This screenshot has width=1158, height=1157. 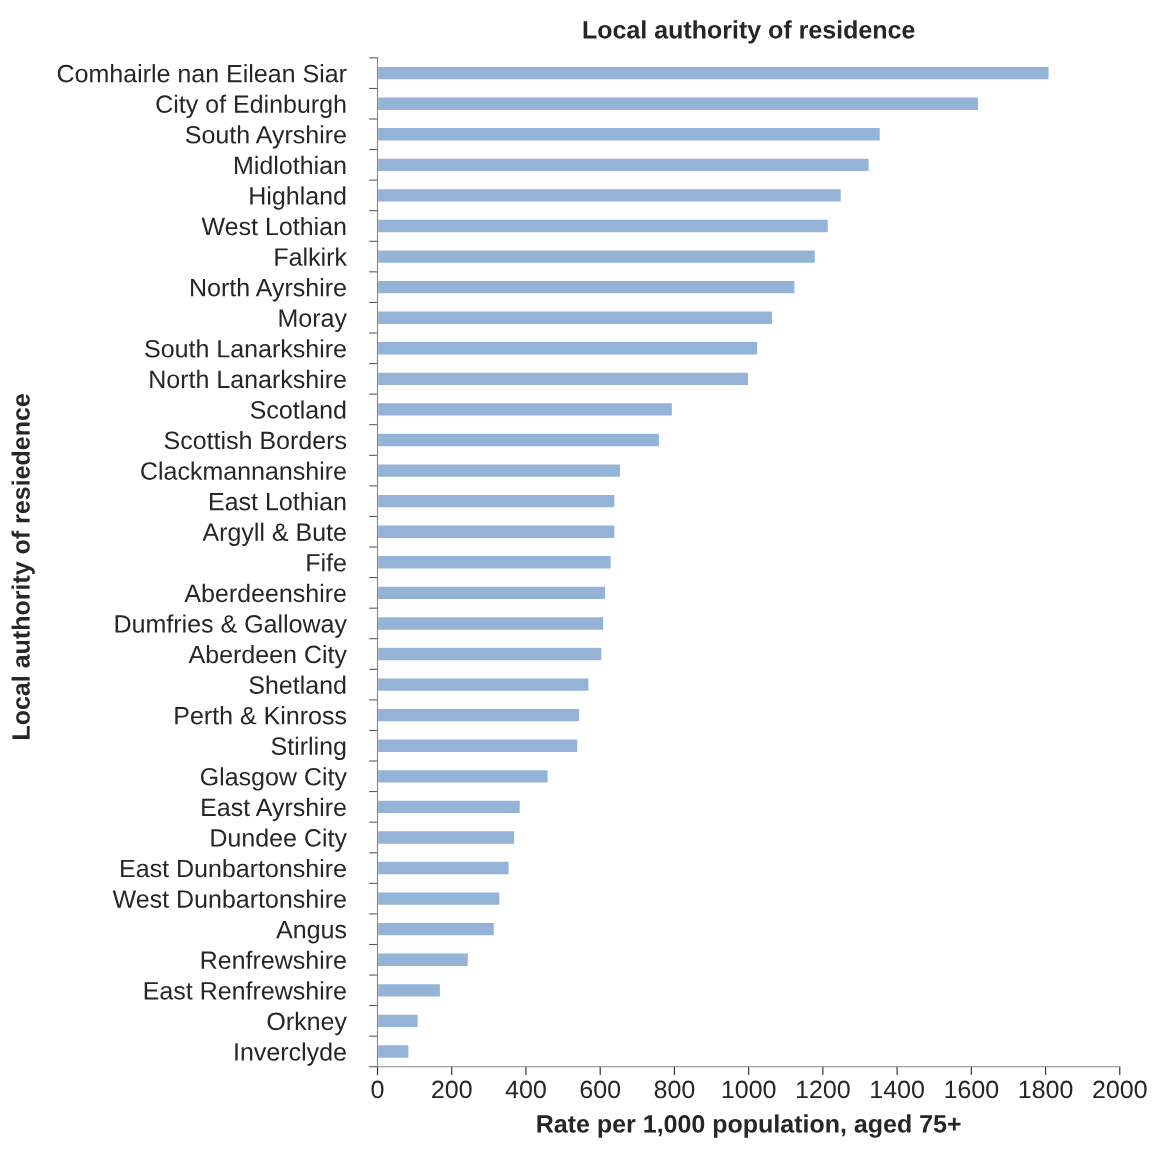 What do you see at coordinates (452, 1089) in the screenshot?
I see `x-tick-label: 200` at bounding box center [452, 1089].